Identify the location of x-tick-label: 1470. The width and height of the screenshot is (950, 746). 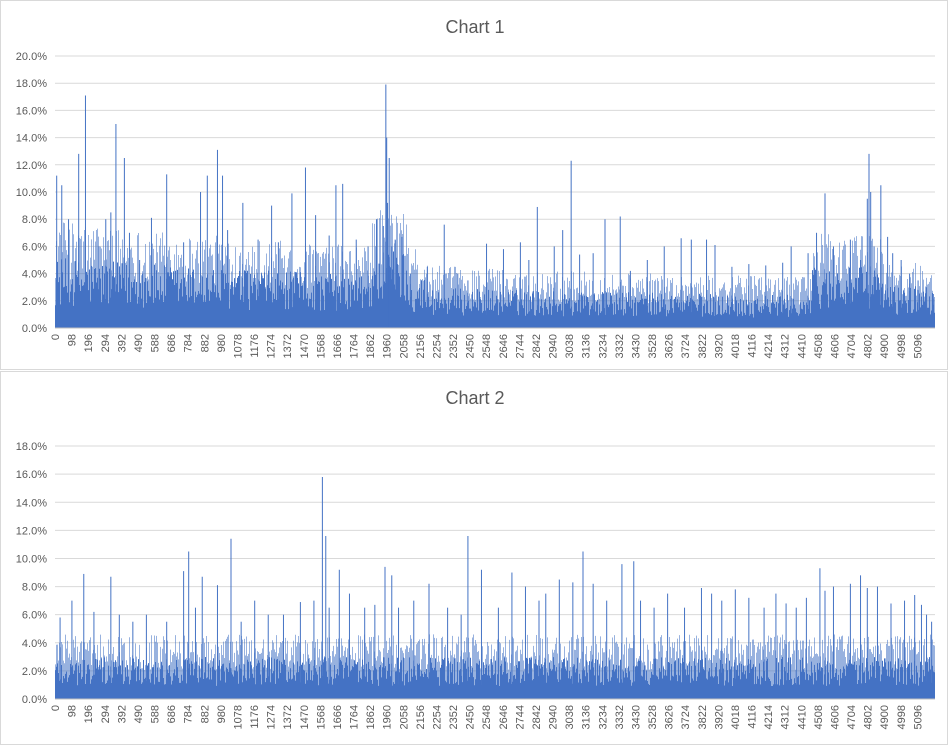
(305, 717).